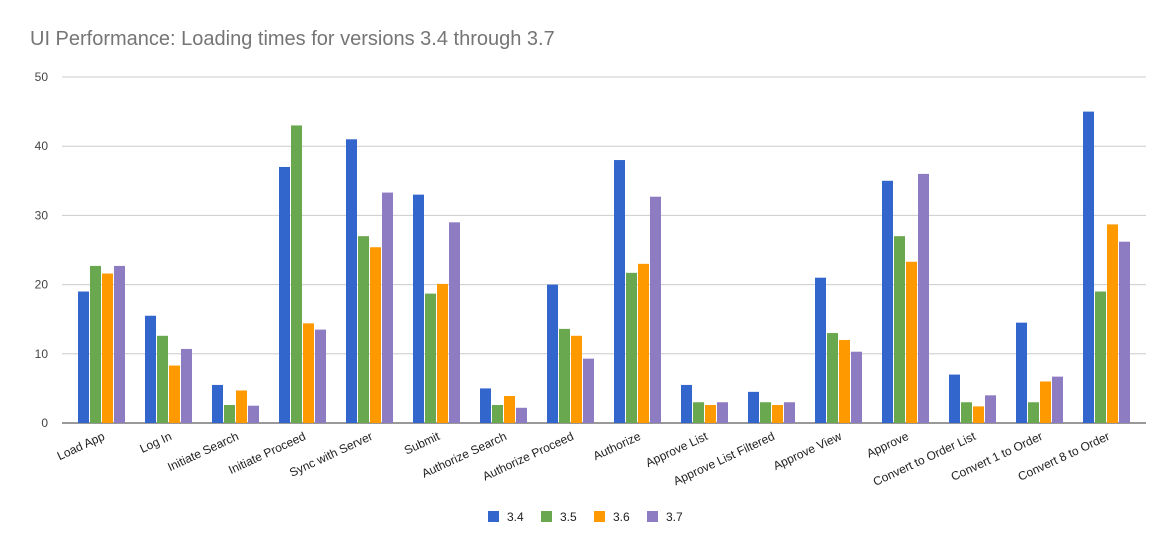 The width and height of the screenshot is (1172, 552). Describe the element at coordinates (156, 442) in the screenshot. I see `x-category-label: Log In` at that location.